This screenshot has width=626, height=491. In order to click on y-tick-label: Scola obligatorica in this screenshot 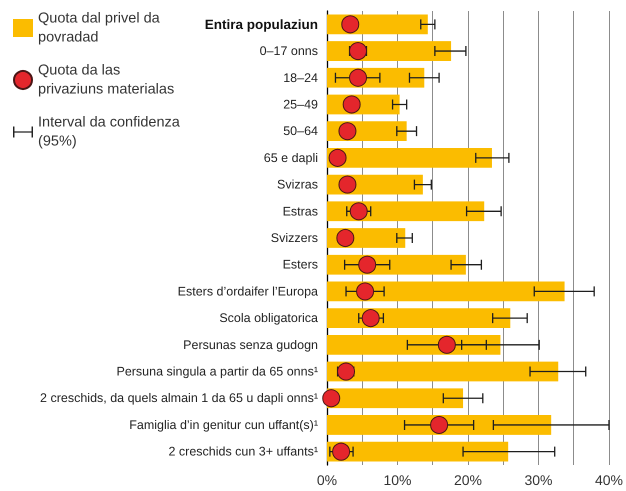, I will do `click(268, 318)`.